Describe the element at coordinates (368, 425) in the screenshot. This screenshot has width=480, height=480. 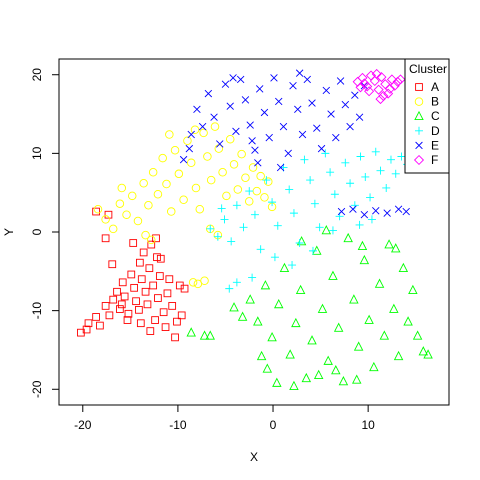
I see `x-tick-label: 10` at that location.